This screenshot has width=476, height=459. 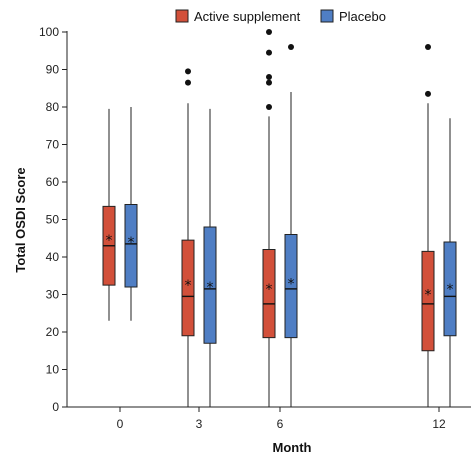 I want to click on y-tick-label: 100, so click(x=49, y=32).